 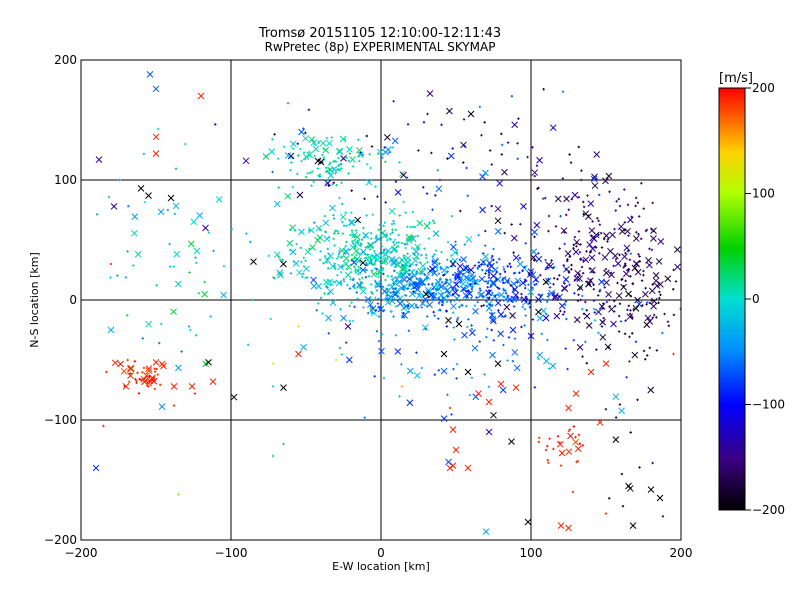 I want to click on colorbar-ticks: 200 100 0 −100 −200, so click(x=765, y=299).